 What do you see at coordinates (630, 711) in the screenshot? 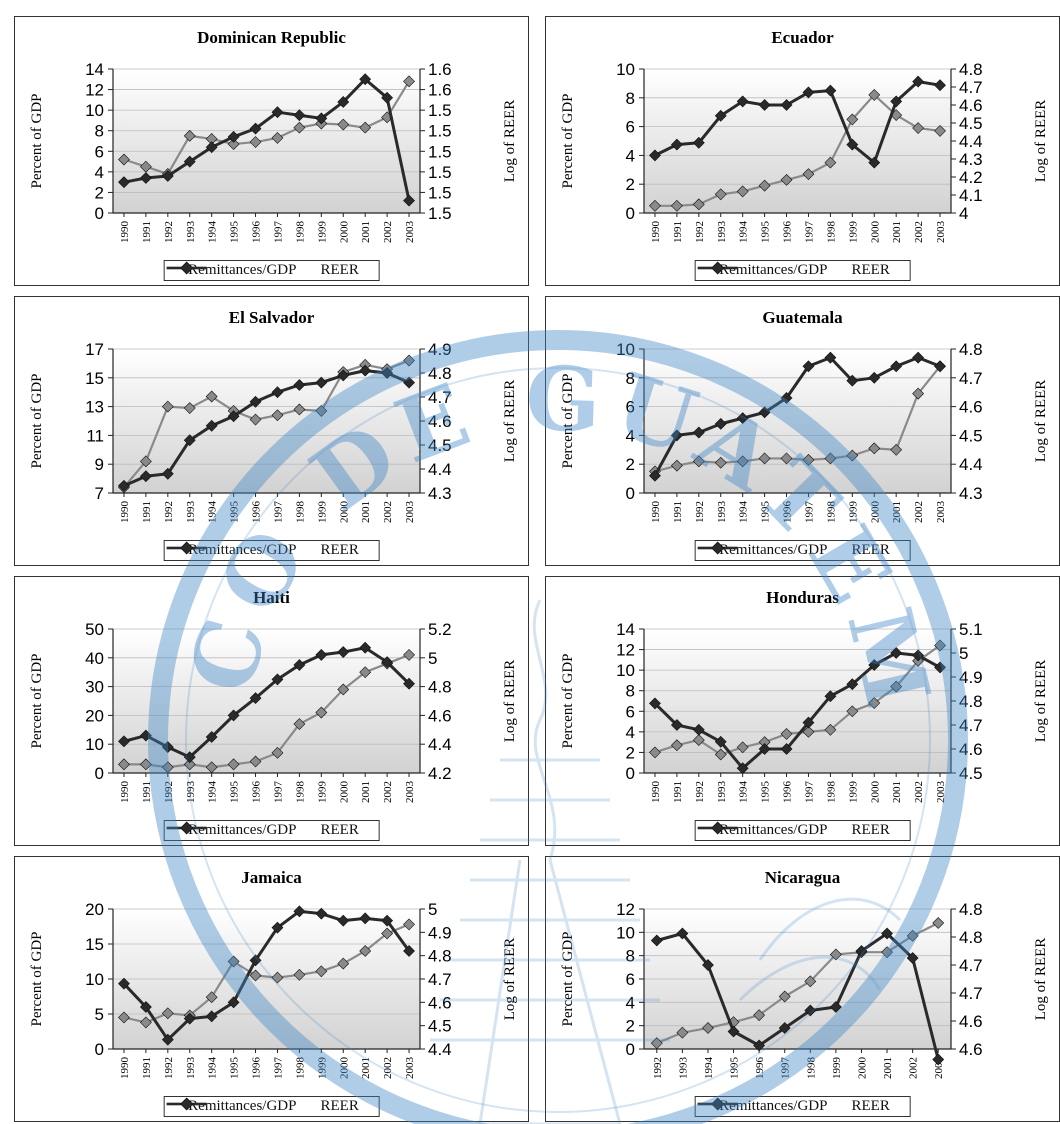
I see `y-tick-label: 6` at bounding box center [630, 711].